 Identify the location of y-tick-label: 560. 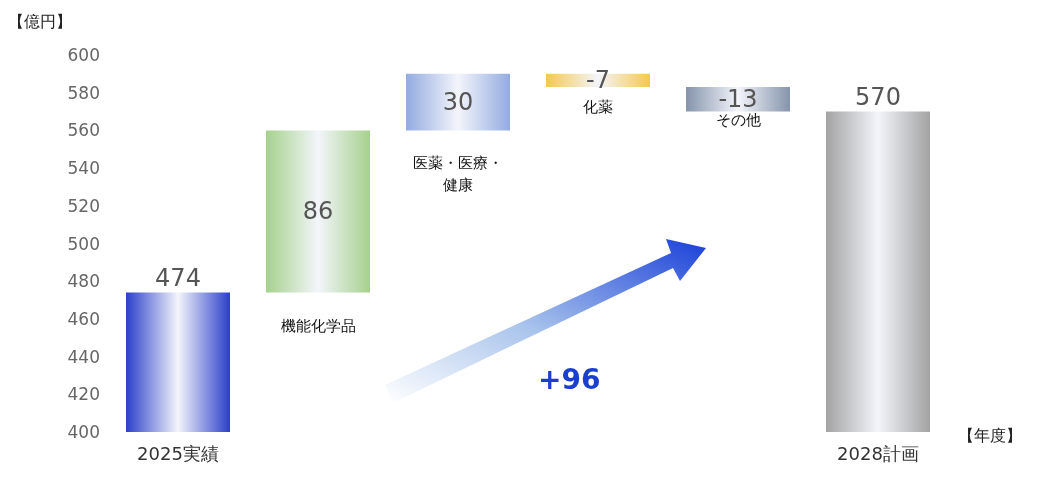
(83, 130).